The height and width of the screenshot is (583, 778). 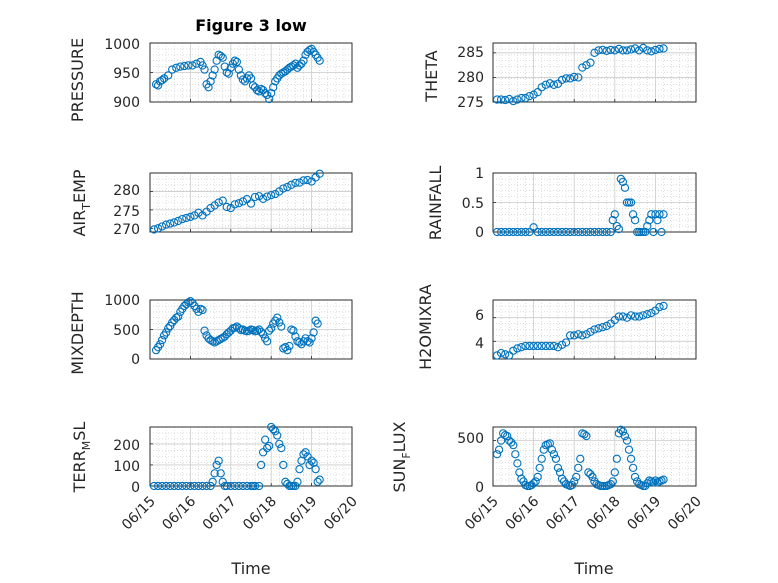 What do you see at coordinates (470, 103) in the screenshot?
I see `y-tick-label: 275` at bounding box center [470, 103].